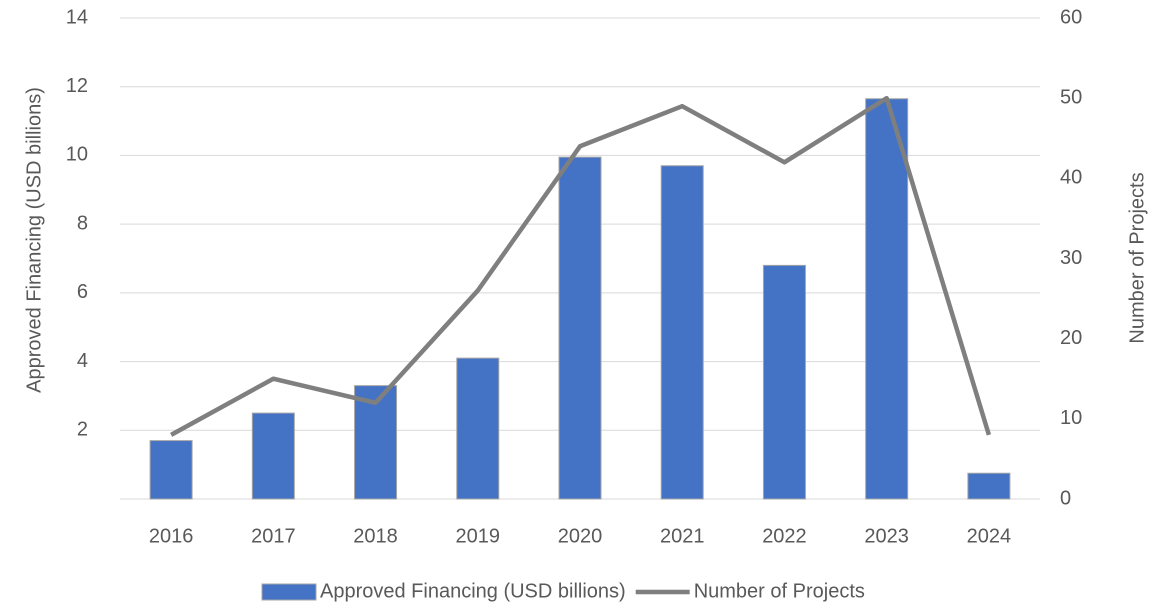  What do you see at coordinates (77, 86) in the screenshot?
I see `y-tick-label: 12` at bounding box center [77, 86].